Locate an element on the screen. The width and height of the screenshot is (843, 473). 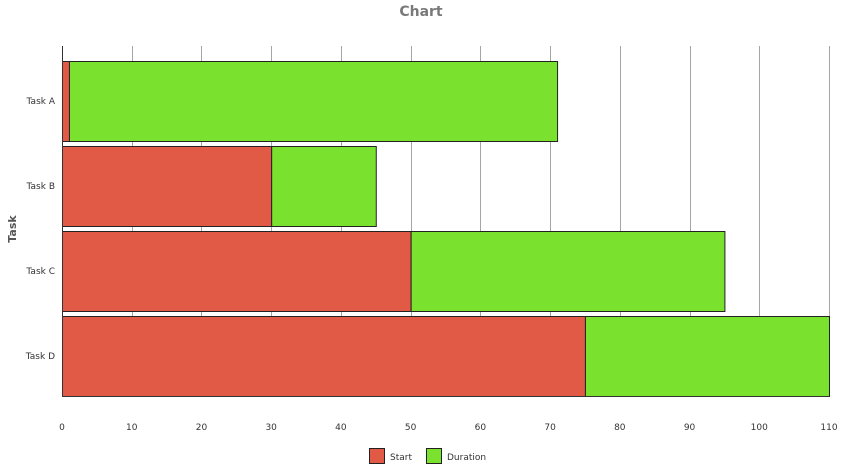
legend-label: Start is located at coordinates (401, 458).